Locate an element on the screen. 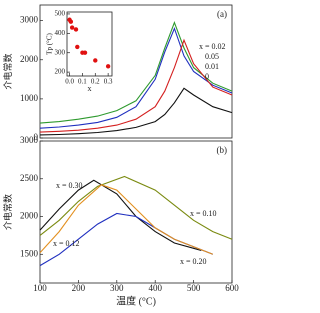 Image resolution: width=320 pixels, height=313 pixels. y-tick-label: 400 is located at coordinates (60, 33).